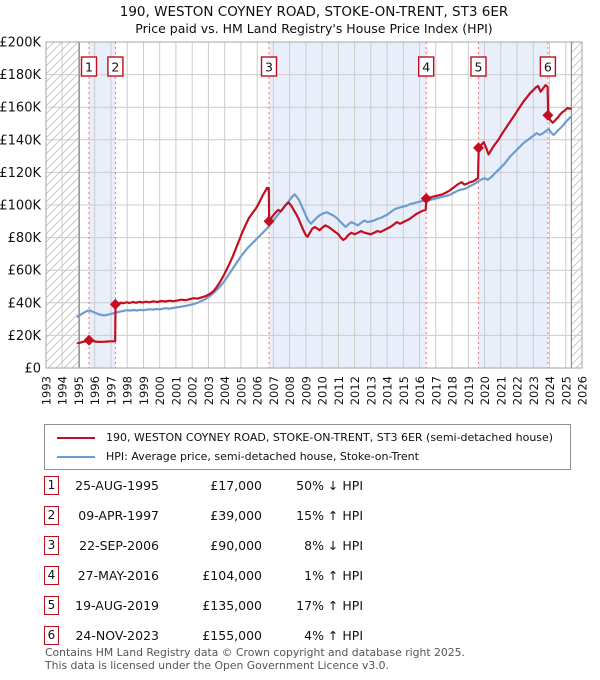  I want to click on sale-vs-hpi: 1% ↑ HPI, so click(333, 575).